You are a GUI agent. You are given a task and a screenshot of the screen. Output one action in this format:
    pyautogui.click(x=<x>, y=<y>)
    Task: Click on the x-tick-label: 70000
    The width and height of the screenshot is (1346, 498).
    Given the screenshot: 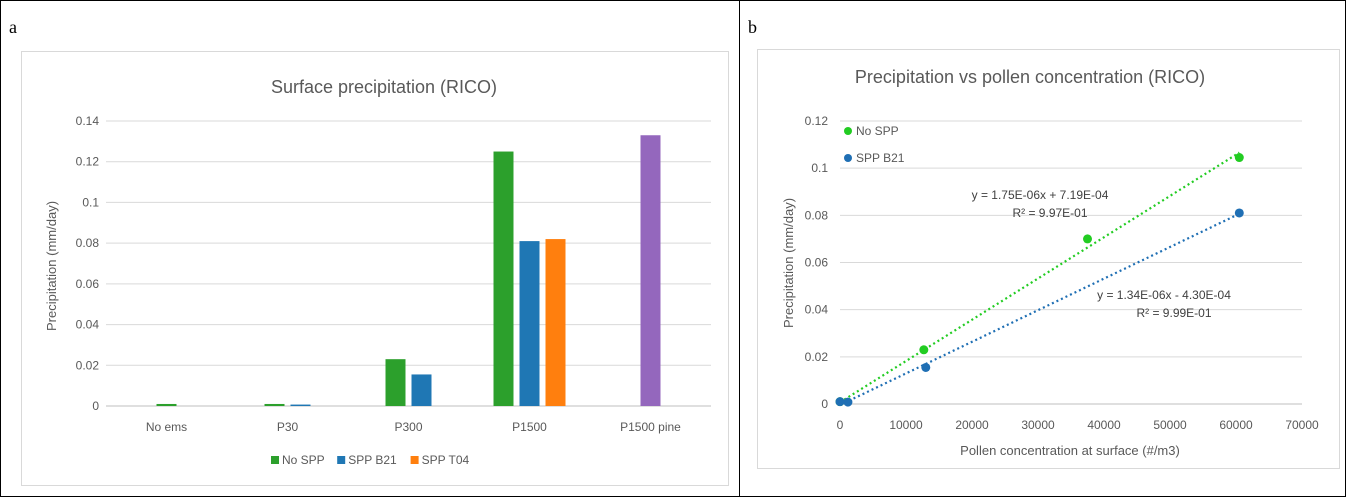 What is the action you would take?
    pyautogui.click(x=1302, y=425)
    